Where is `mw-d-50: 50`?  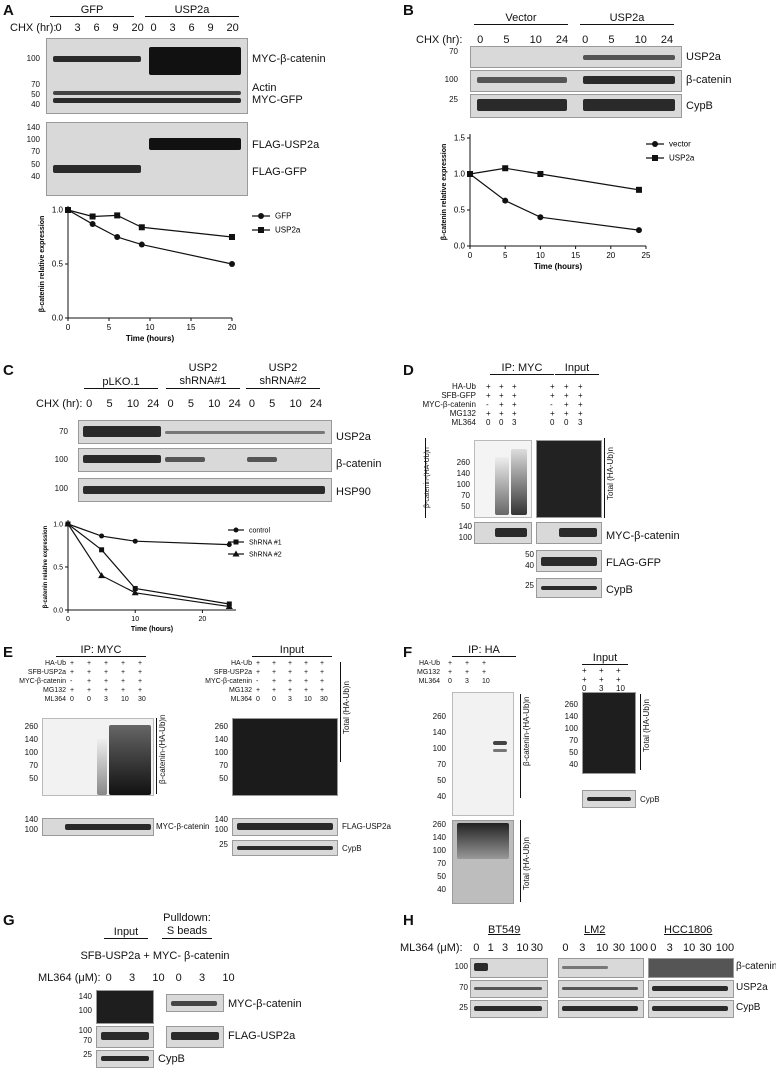 mw-d-50: 50 is located at coordinates (529, 554).